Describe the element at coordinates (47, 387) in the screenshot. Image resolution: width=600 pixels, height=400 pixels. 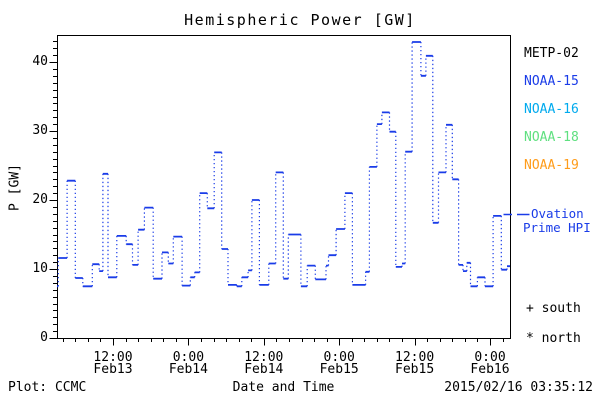
I see `plot-source-label: Plot: CCMC` at that location.